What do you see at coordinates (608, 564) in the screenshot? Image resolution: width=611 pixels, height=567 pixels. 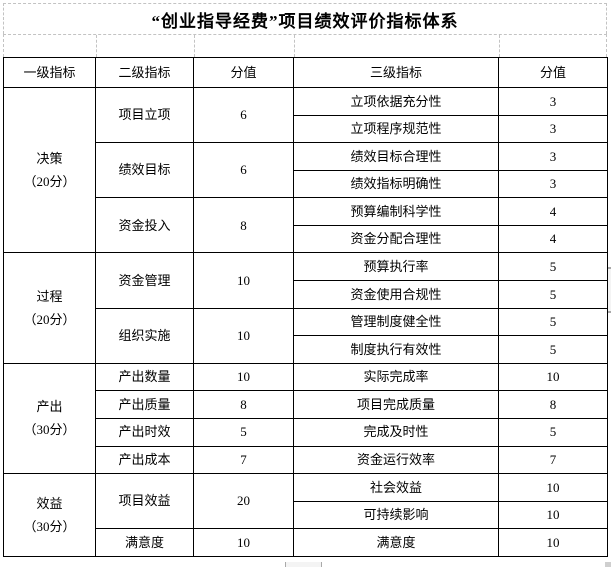 I see `scrollbar-corner-fragment` at bounding box center [608, 564].